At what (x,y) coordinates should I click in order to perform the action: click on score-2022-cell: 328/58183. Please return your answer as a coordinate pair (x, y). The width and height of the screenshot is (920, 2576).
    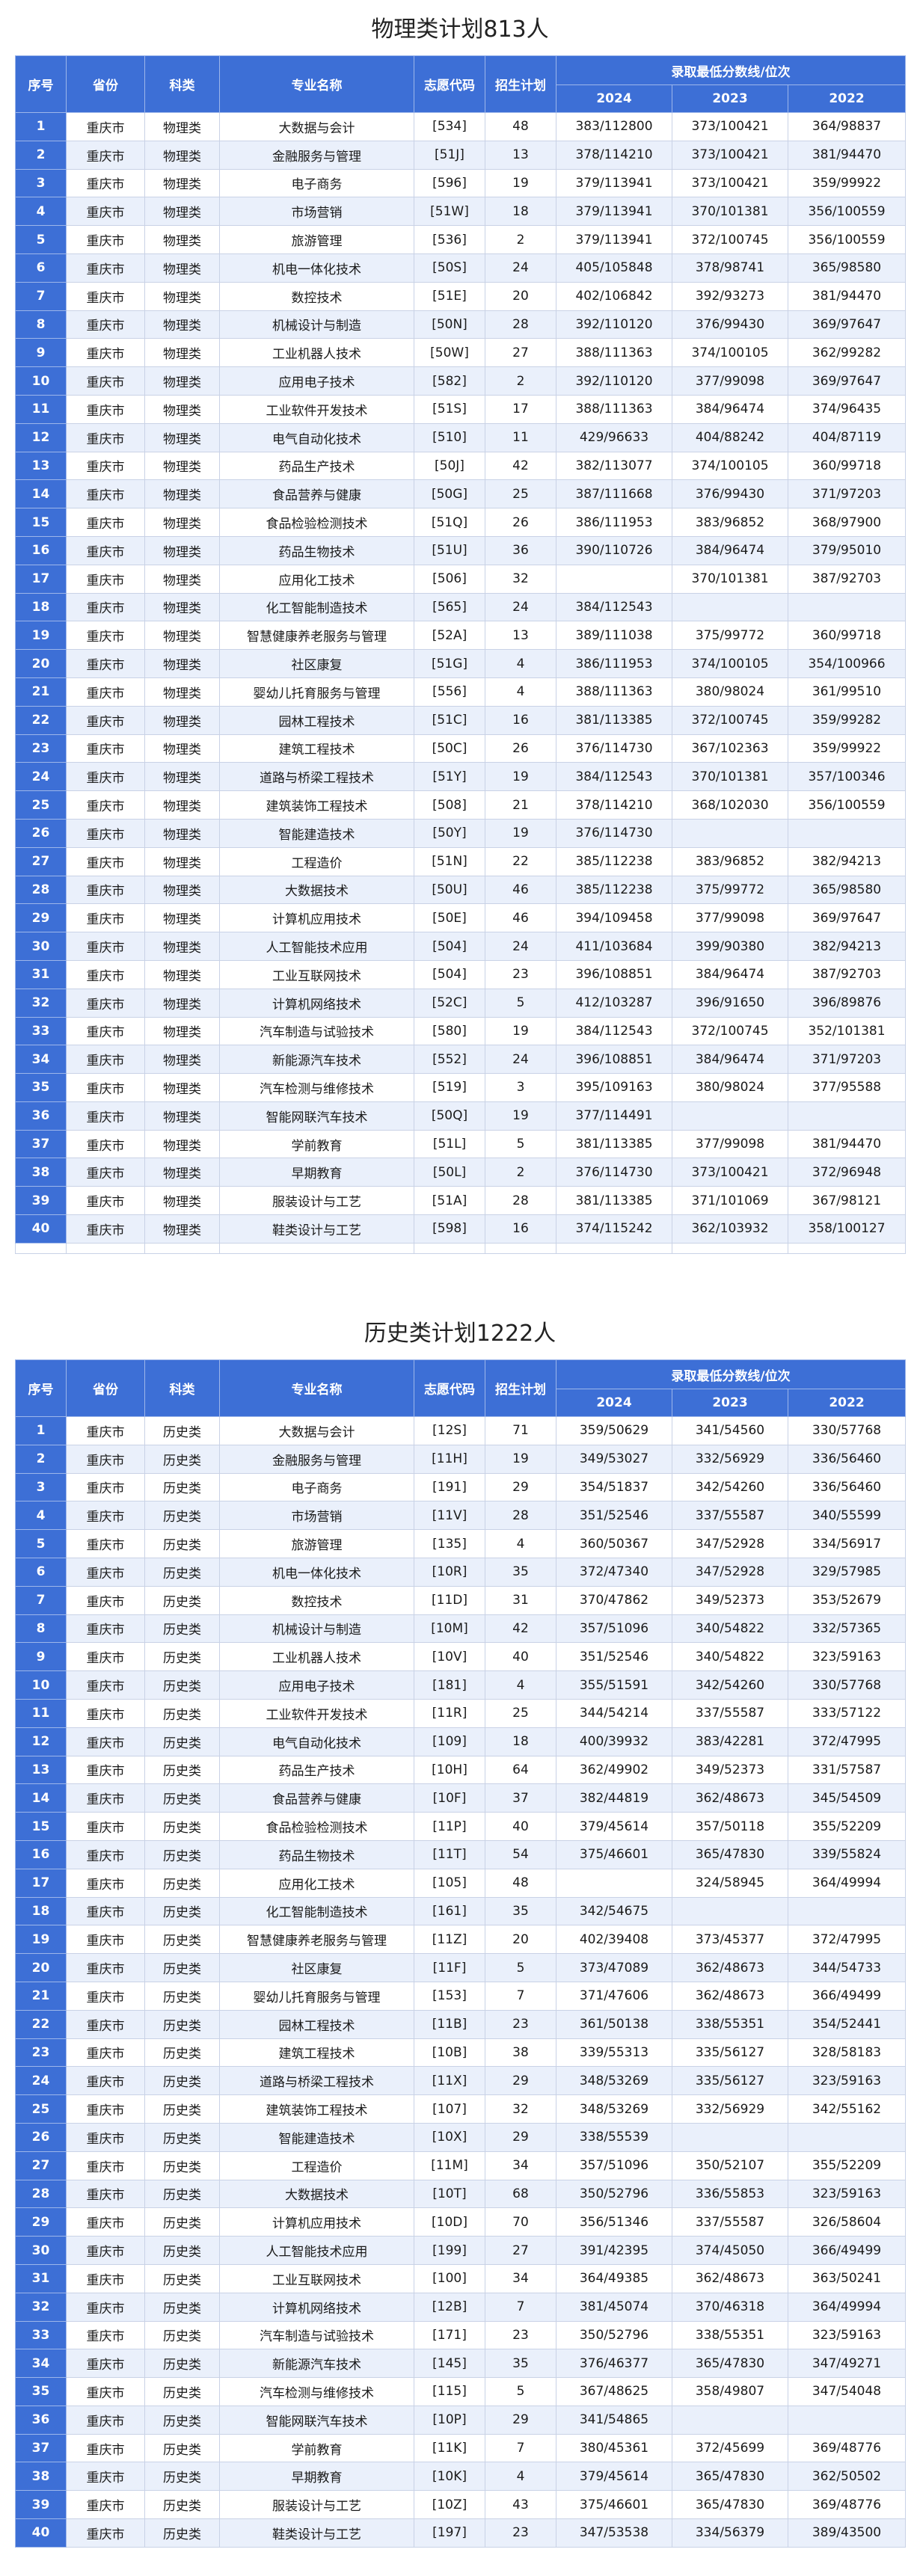
    Looking at the image, I should click on (847, 2053).